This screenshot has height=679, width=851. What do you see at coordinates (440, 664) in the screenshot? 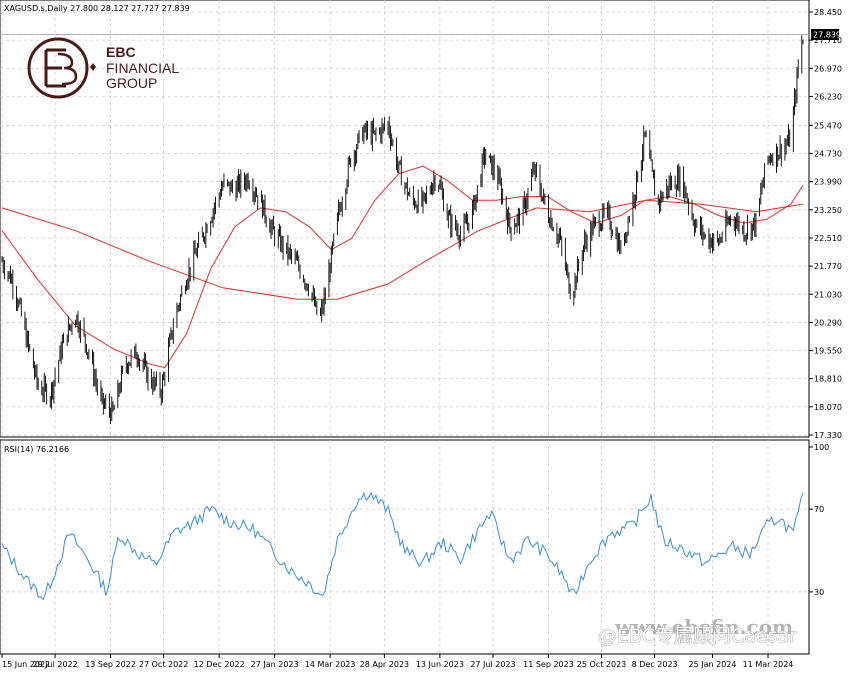
I see `x-tick-label: 13 Jun 2023` at bounding box center [440, 664].